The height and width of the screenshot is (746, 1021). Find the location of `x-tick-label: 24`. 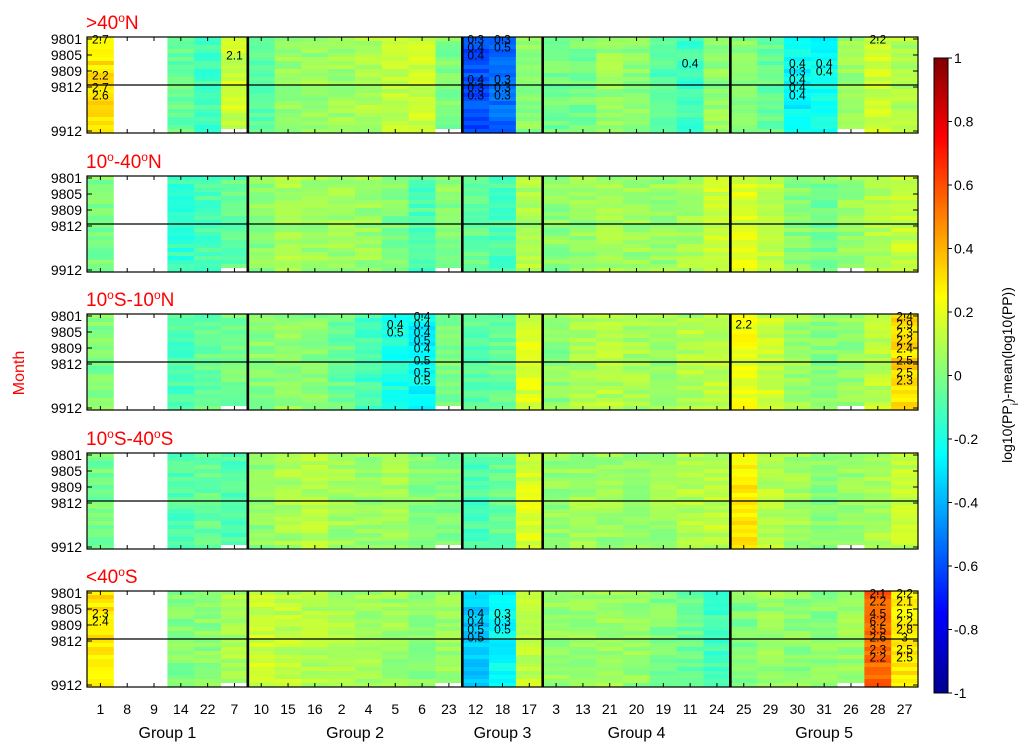

x-tick-label: 24 is located at coordinates (717, 709).